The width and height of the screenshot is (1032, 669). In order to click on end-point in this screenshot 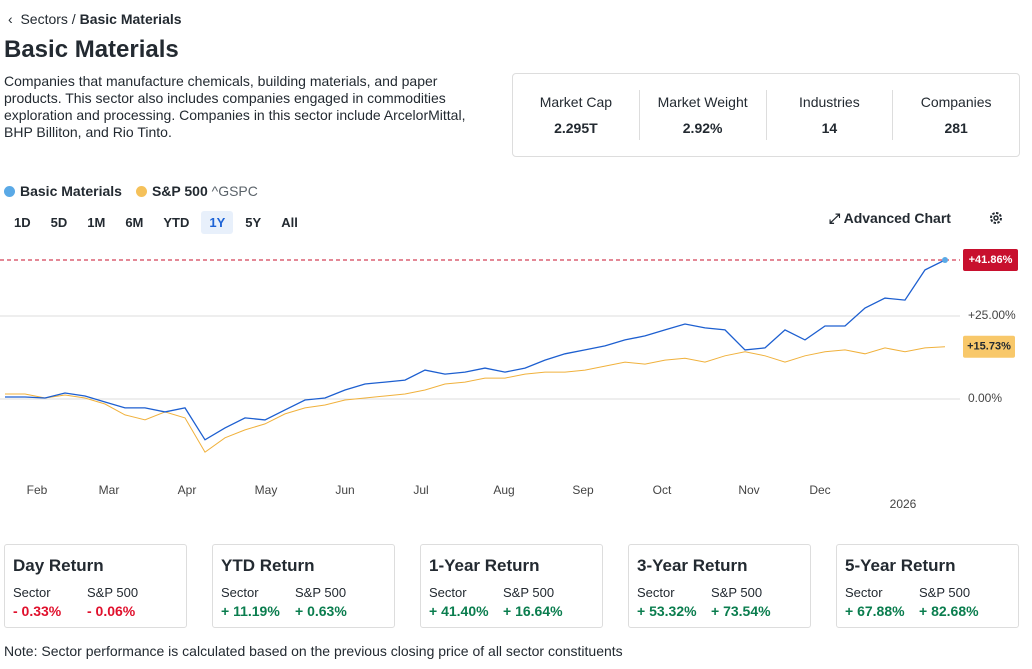, I will do `click(945, 260)`.